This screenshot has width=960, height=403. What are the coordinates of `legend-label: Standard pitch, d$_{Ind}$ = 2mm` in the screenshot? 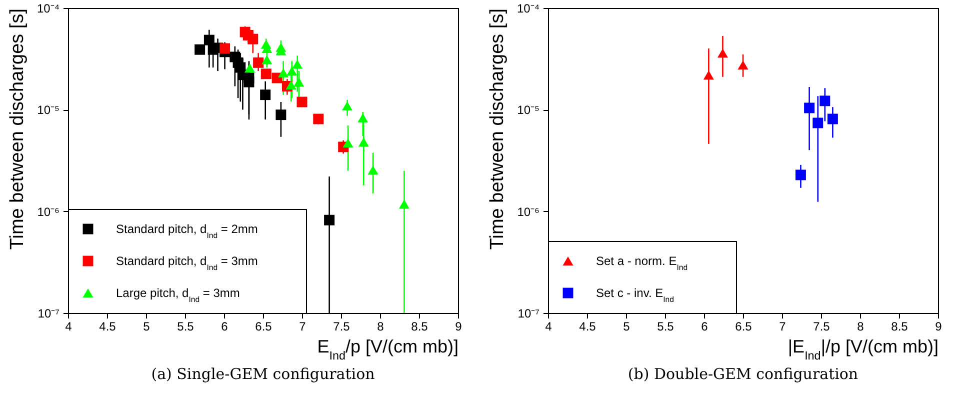 It's located at (187, 231).